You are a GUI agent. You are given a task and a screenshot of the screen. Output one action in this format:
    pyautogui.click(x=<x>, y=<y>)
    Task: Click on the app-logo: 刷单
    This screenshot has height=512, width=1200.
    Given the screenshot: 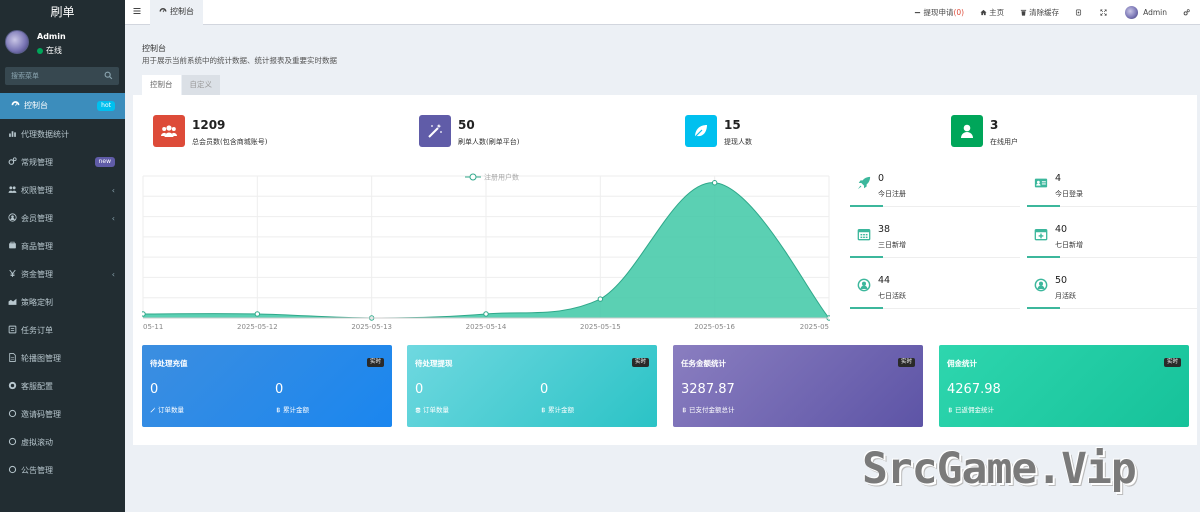 What is the action you would take?
    pyautogui.click(x=62, y=12)
    